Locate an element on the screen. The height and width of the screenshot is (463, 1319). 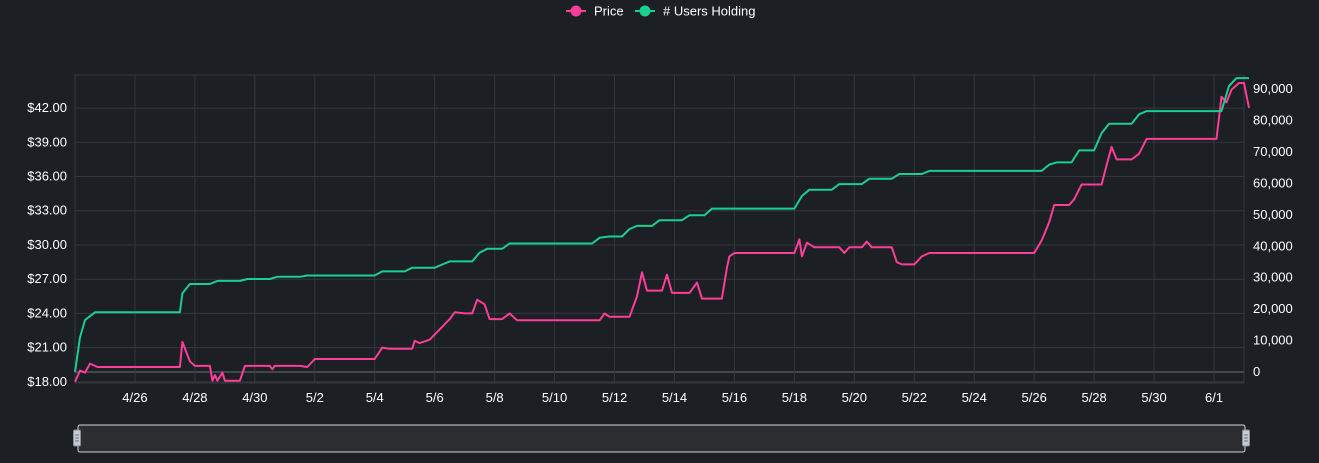
y-left-tick-label: $27.00 is located at coordinates (47, 278).